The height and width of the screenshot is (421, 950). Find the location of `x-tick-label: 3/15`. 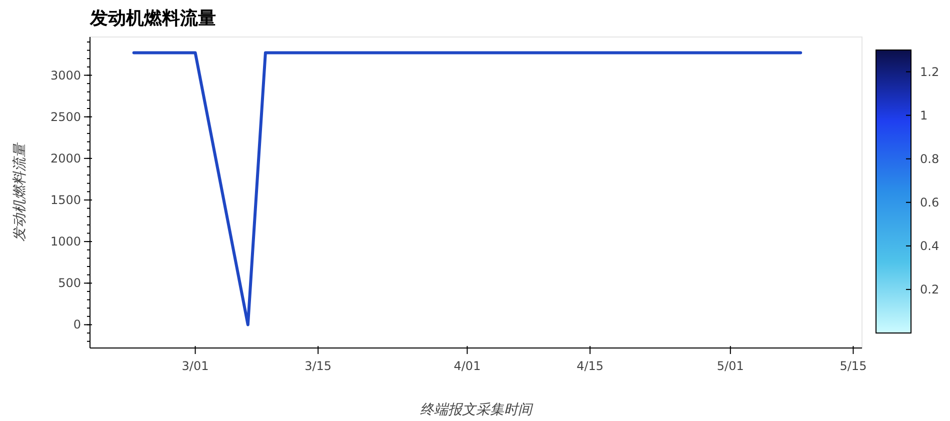

x-tick-label: 3/15 is located at coordinates (318, 366).